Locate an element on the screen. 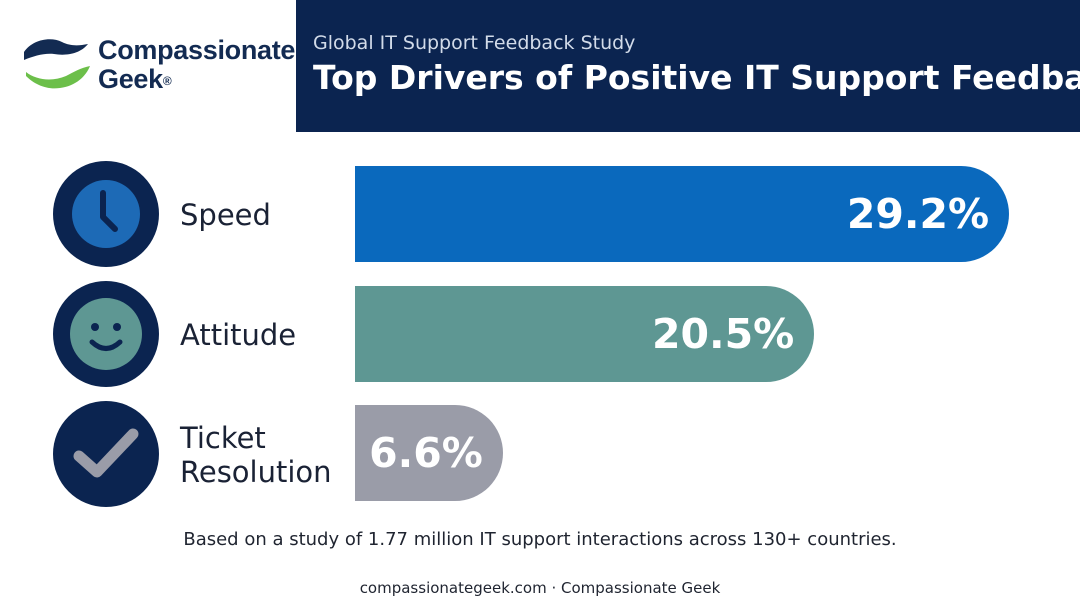 This screenshot has height=603, width=1080. category-label-attitude: Attitude is located at coordinates (238, 335).